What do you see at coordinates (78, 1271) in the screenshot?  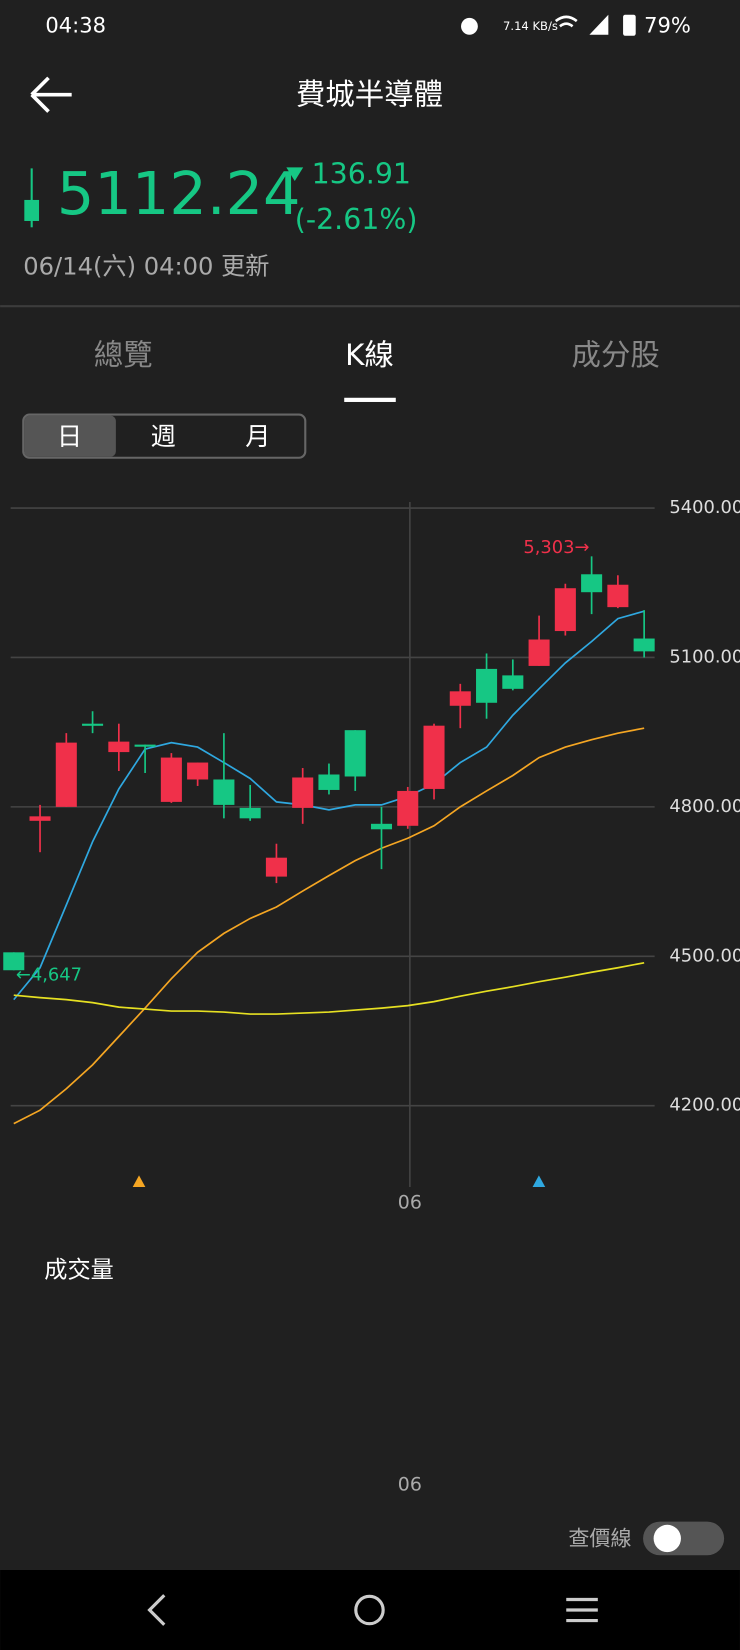 I see `volume-label: 成交量` at bounding box center [78, 1271].